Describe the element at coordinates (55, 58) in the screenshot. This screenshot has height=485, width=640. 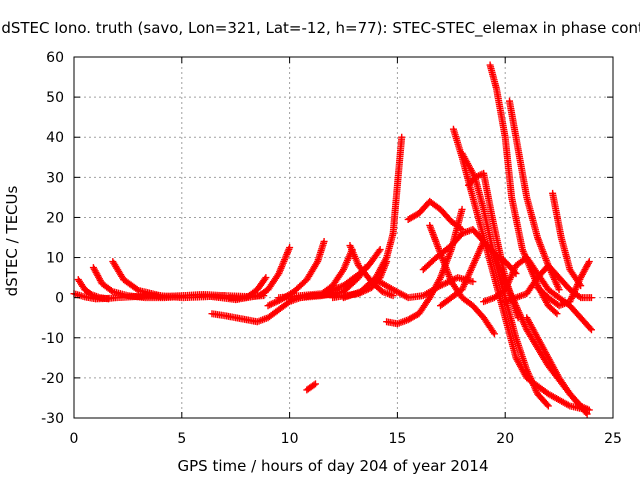
I see `y-tick-label: 60` at that location.